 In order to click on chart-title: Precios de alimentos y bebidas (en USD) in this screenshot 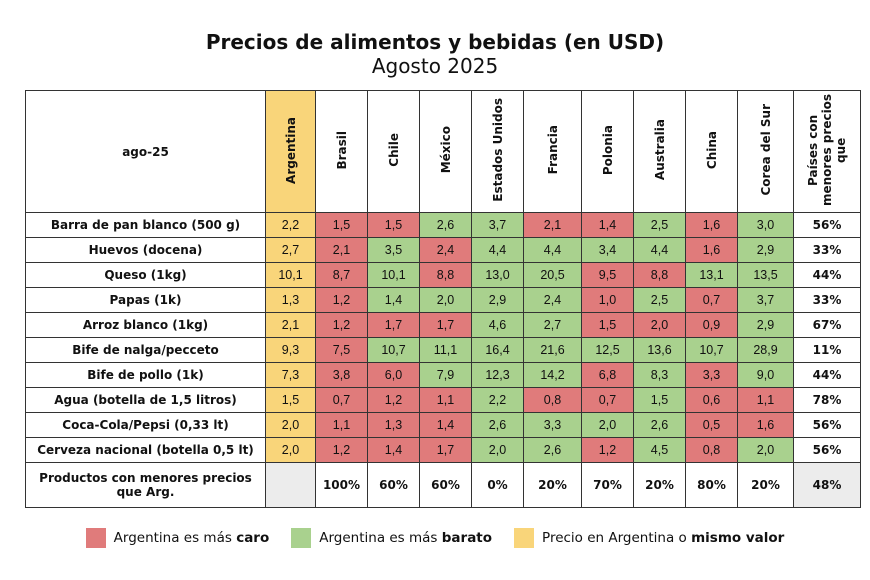, I will do `click(435, 42)`.